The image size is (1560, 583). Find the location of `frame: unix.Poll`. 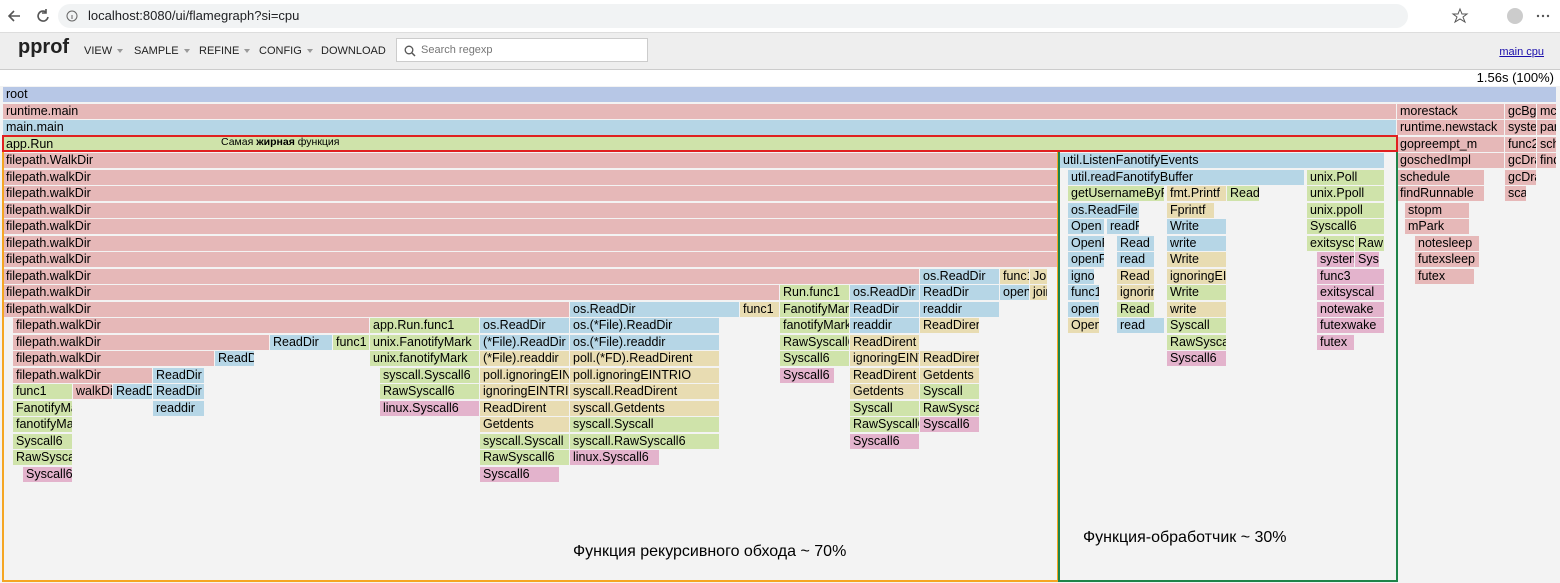

frame: unix.Poll is located at coordinates (1346, 177).